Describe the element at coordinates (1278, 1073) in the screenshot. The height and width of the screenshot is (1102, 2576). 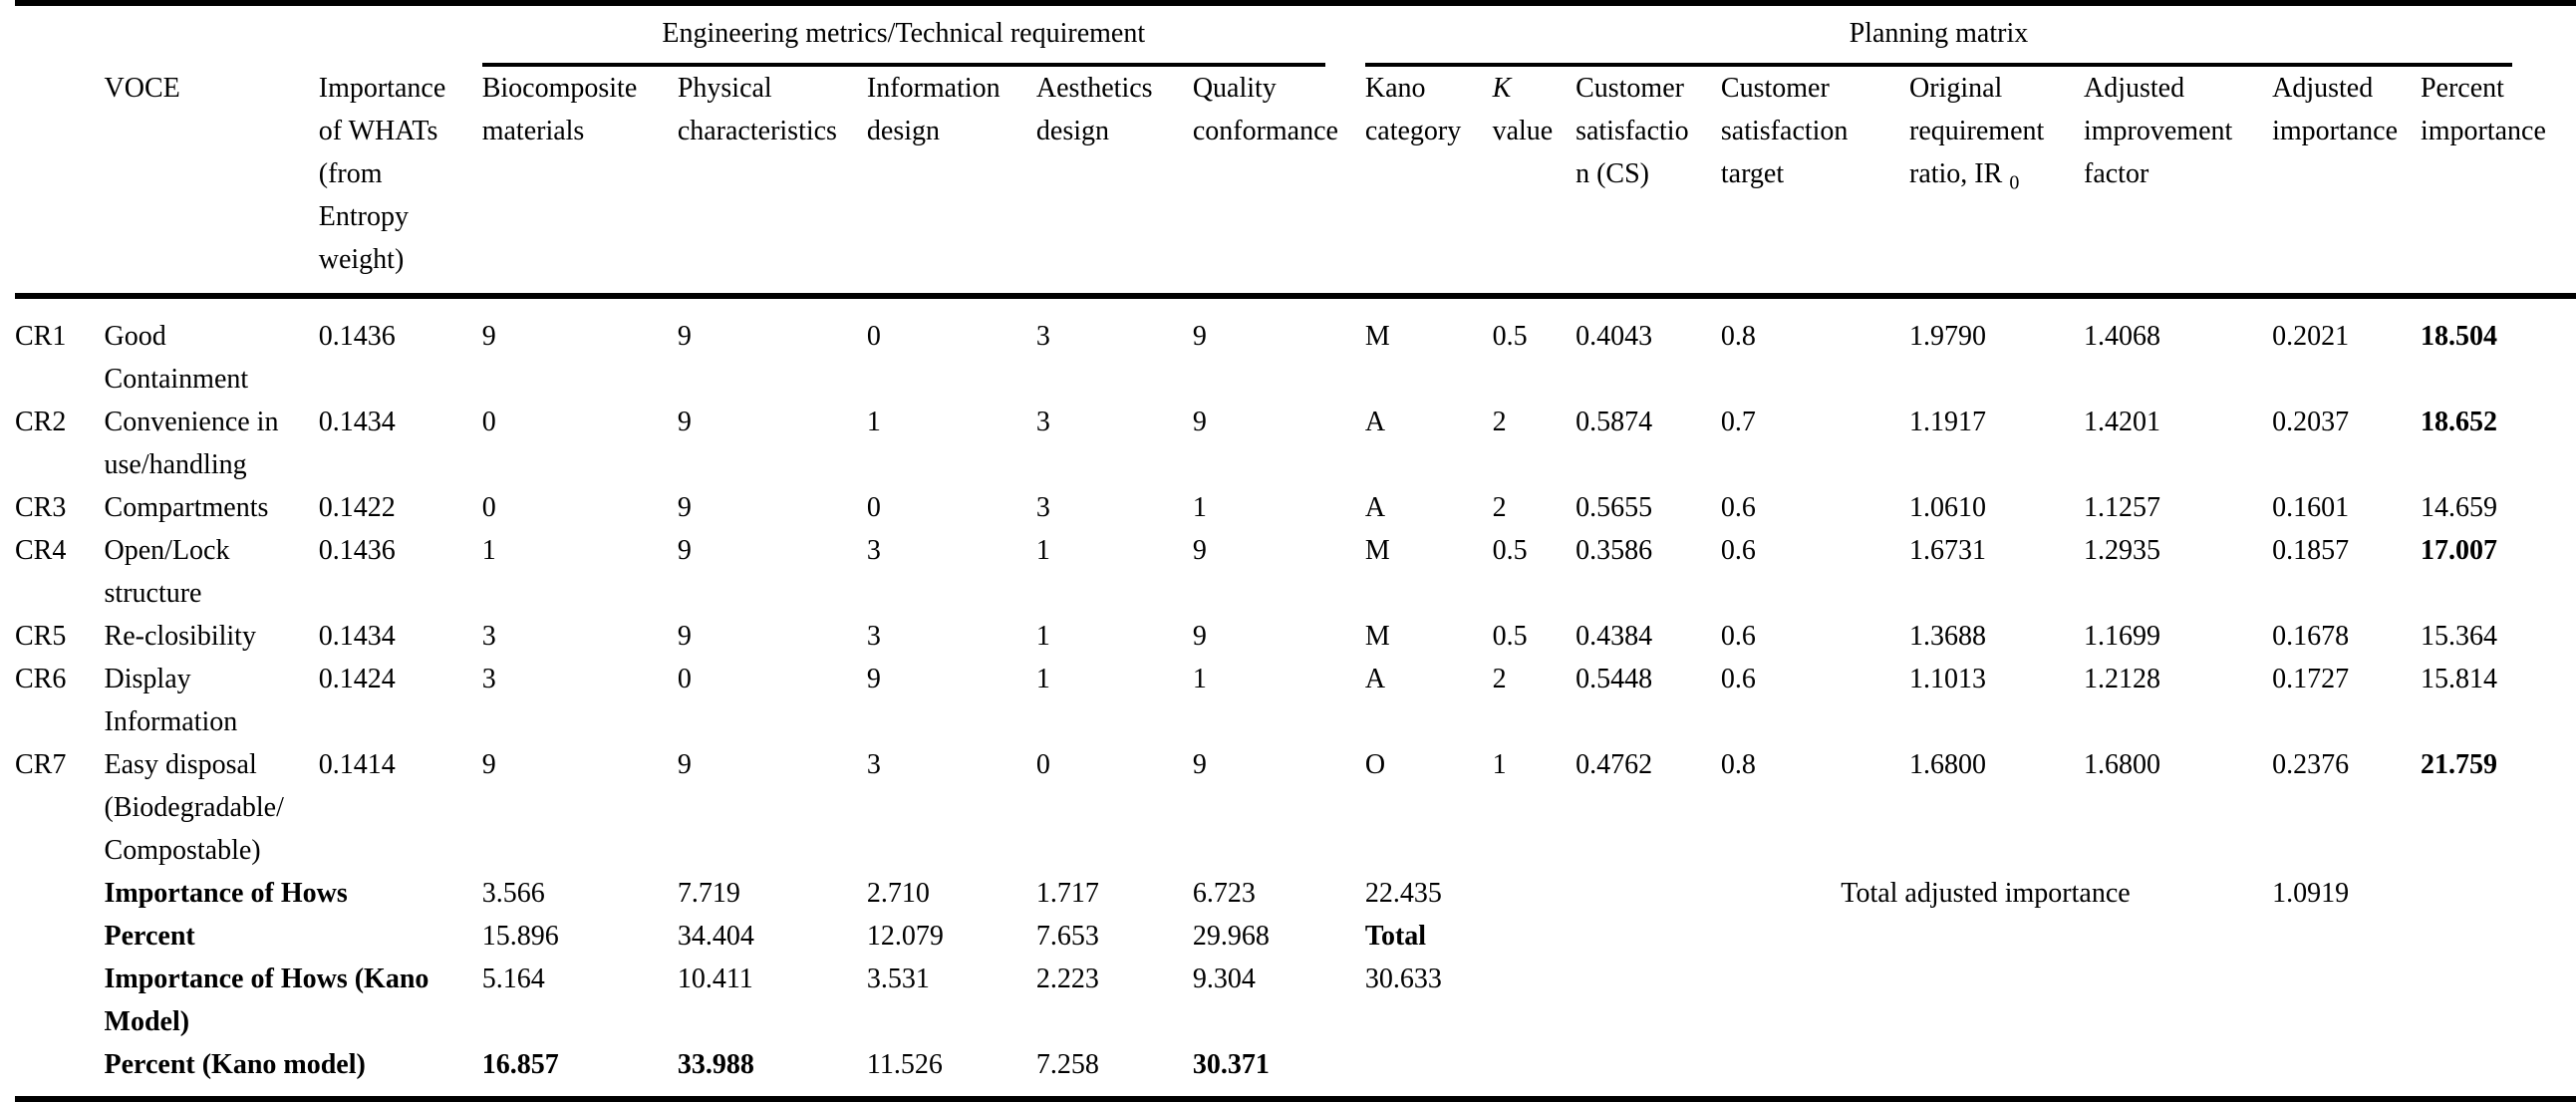
I see `quality-total: 30.371` at that location.